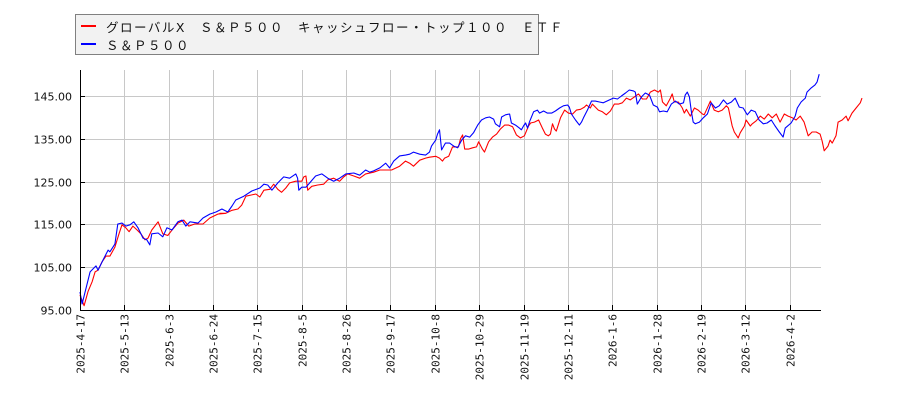  What do you see at coordinates (258, 344) in the screenshot?
I see `x-tick-label: 2025-7-15` at bounding box center [258, 344].